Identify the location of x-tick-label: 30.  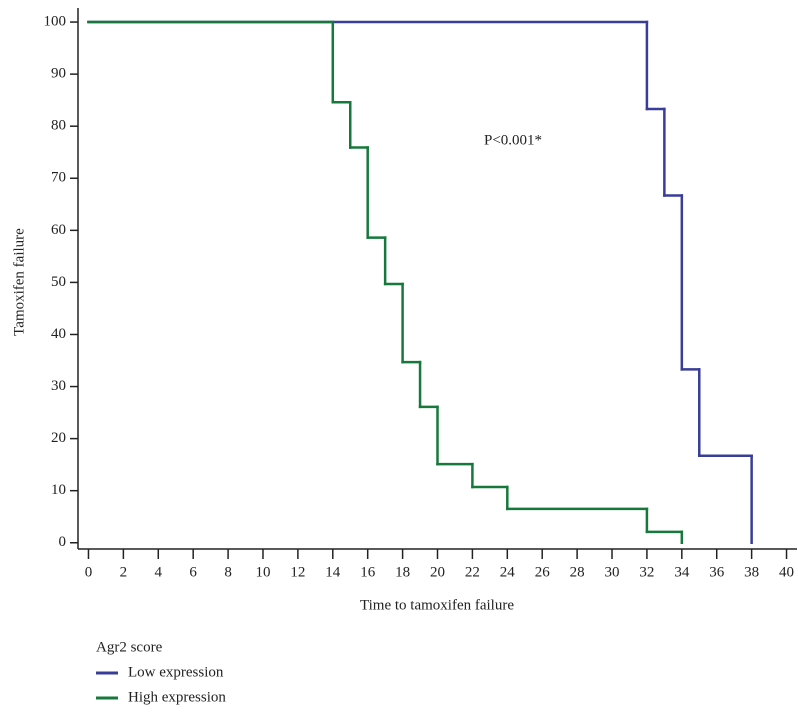
(612, 572).